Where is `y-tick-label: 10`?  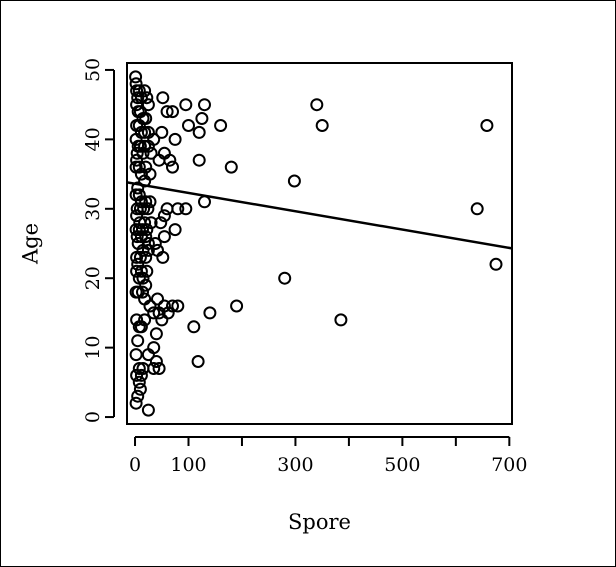 y-tick-label: 10 is located at coordinates (93, 348).